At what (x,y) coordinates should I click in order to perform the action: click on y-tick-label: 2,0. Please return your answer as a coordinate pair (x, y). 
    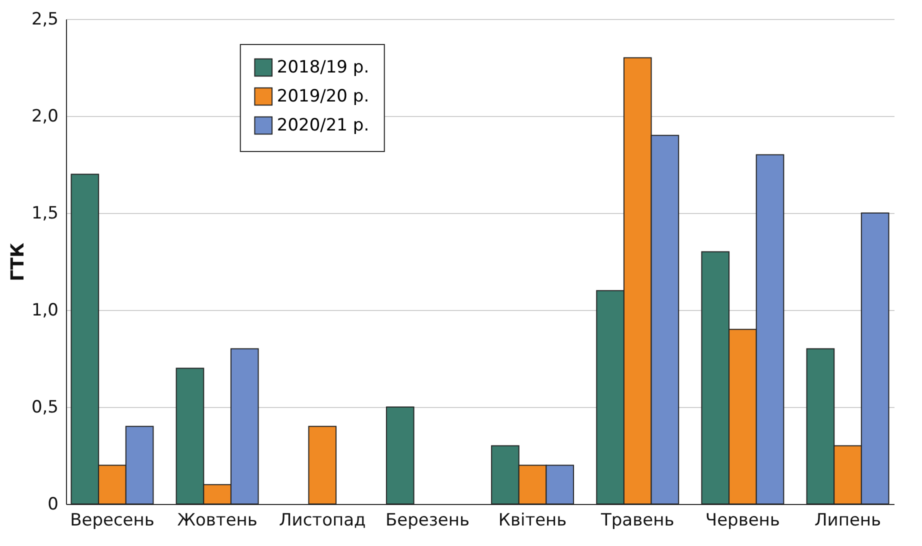
    Looking at the image, I should click on (44, 116).